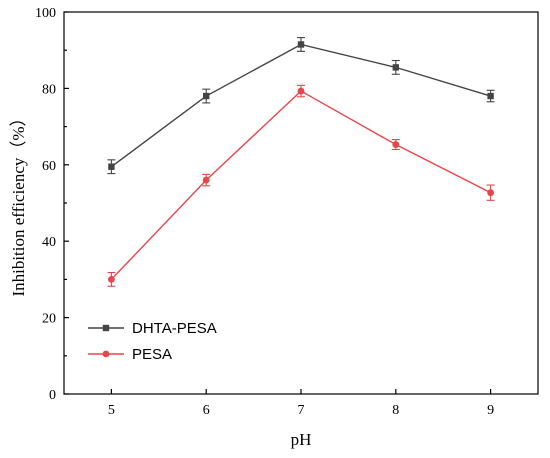 The width and height of the screenshot is (550, 458). I want to click on y-tick-label: 60, so click(49, 166).